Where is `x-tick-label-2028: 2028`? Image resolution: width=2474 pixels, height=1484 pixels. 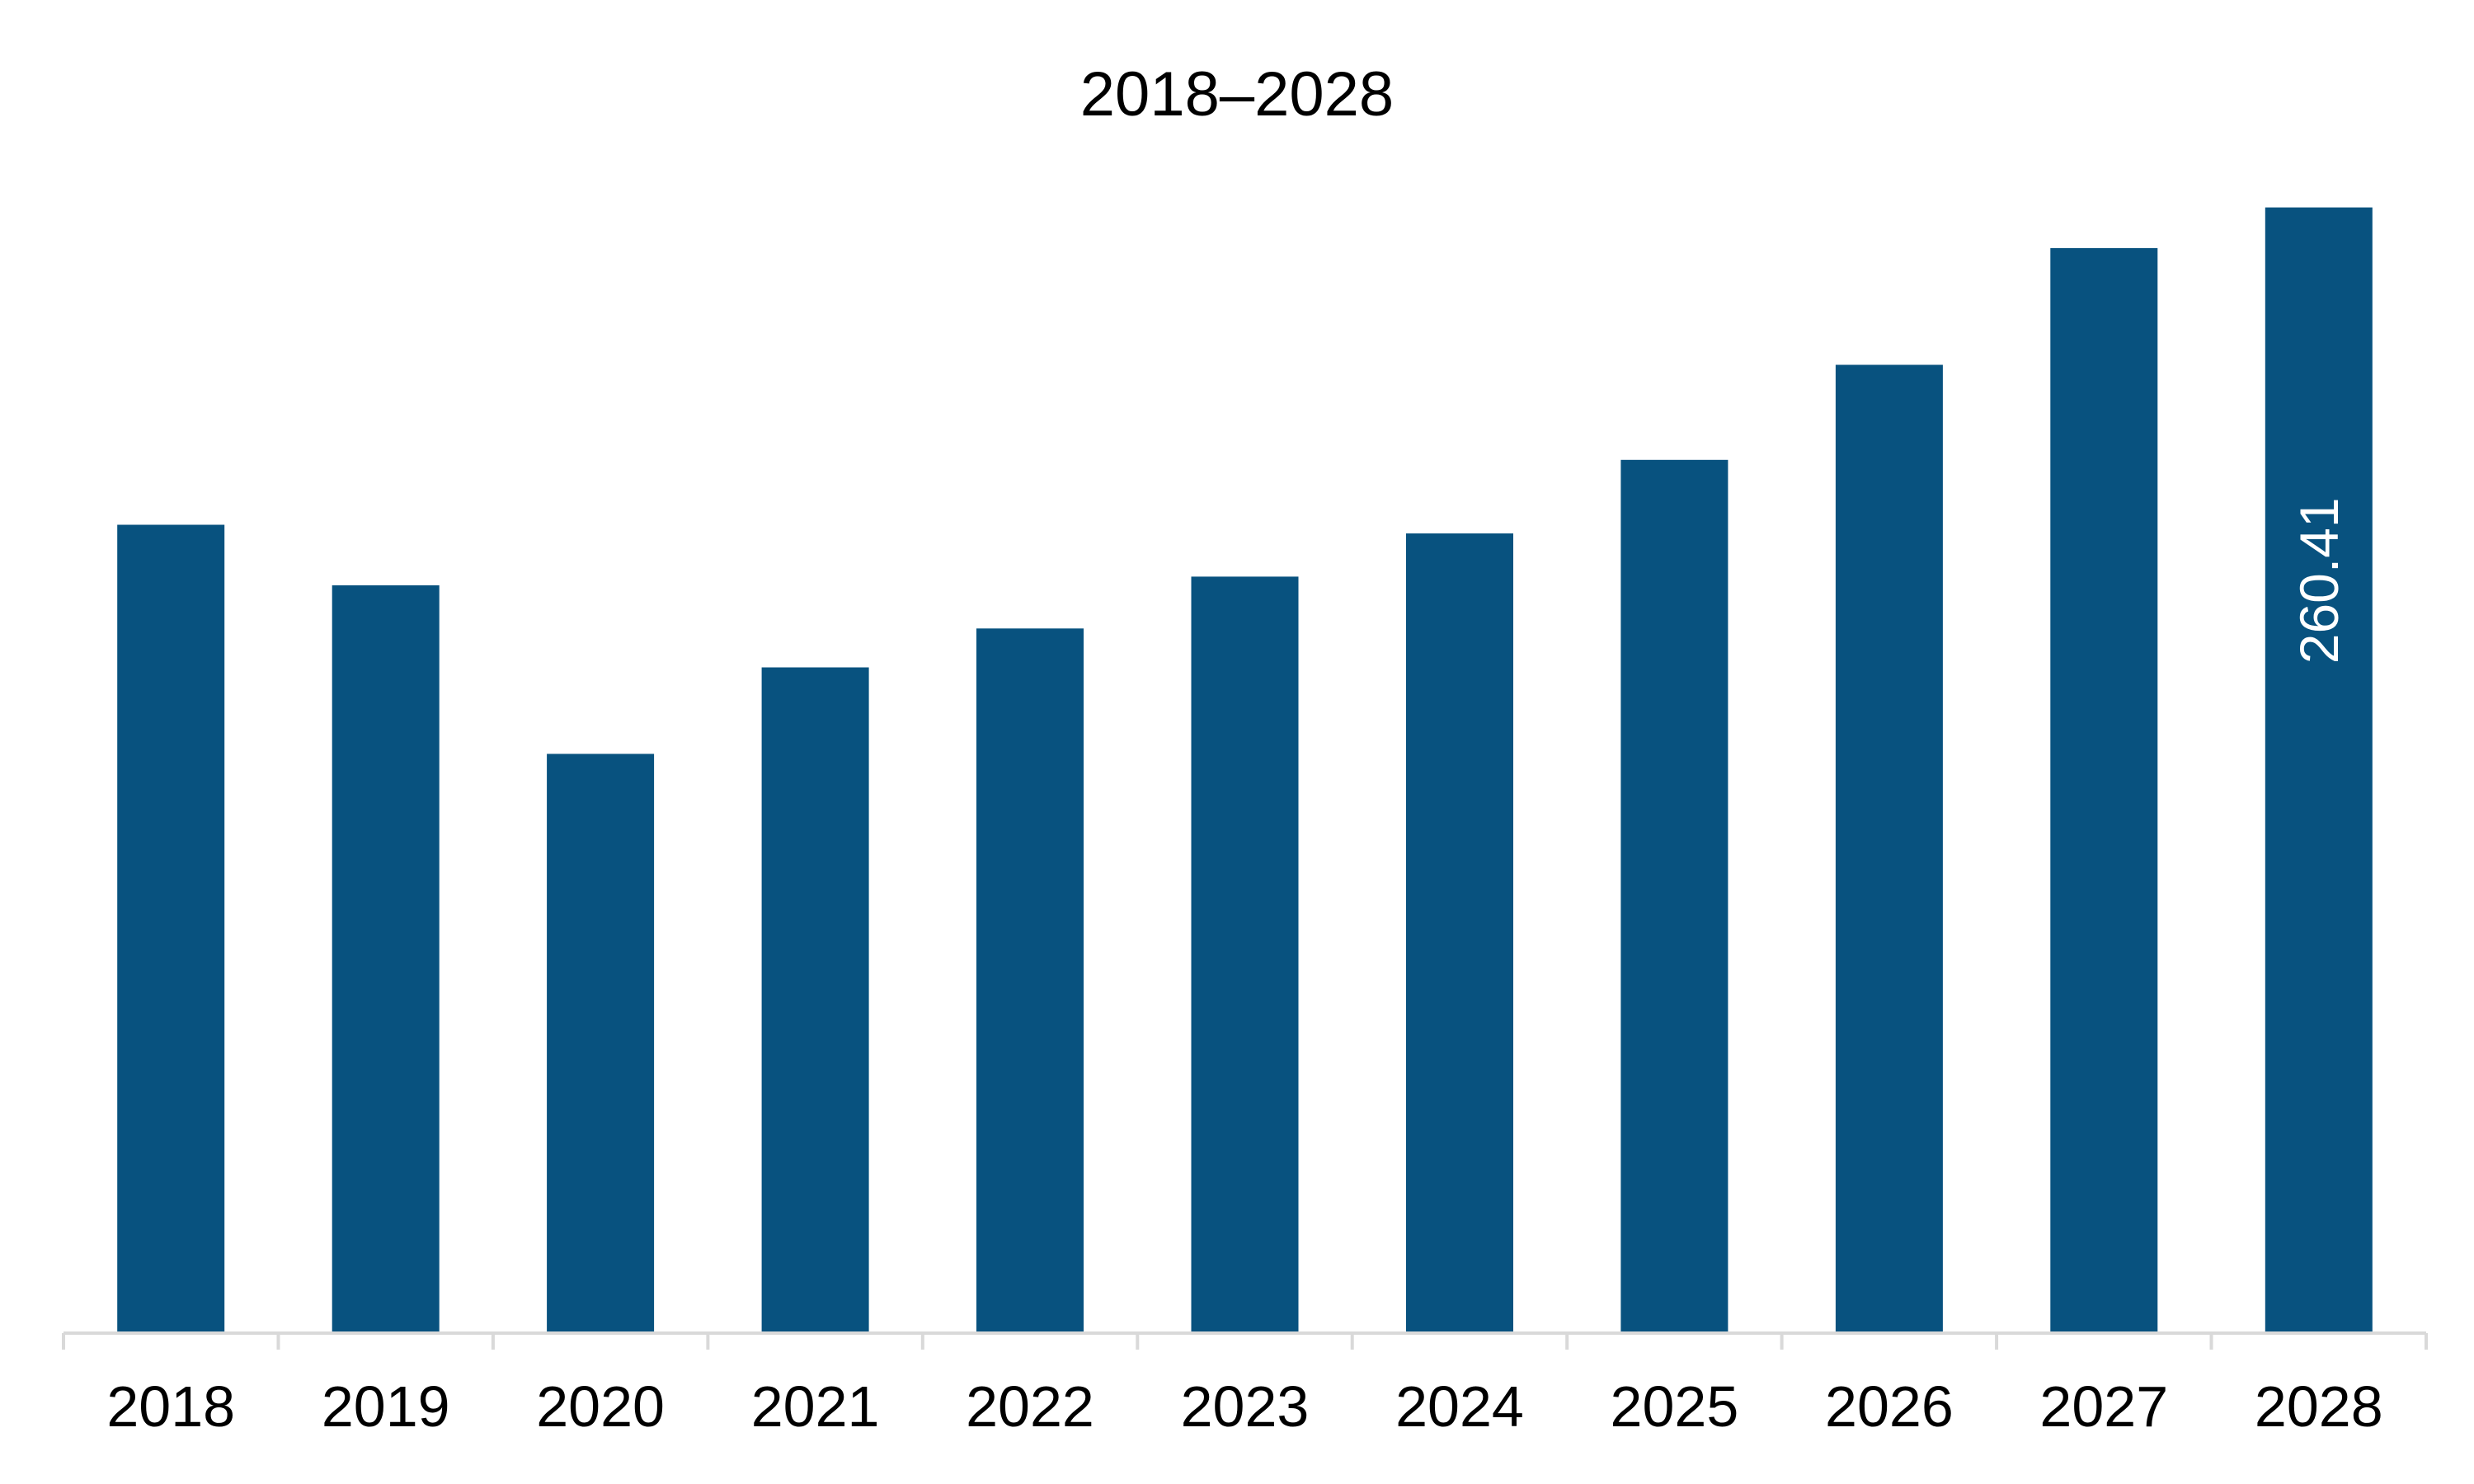
x-tick-label-2028: 2028 is located at coordinates (2319, 1406).